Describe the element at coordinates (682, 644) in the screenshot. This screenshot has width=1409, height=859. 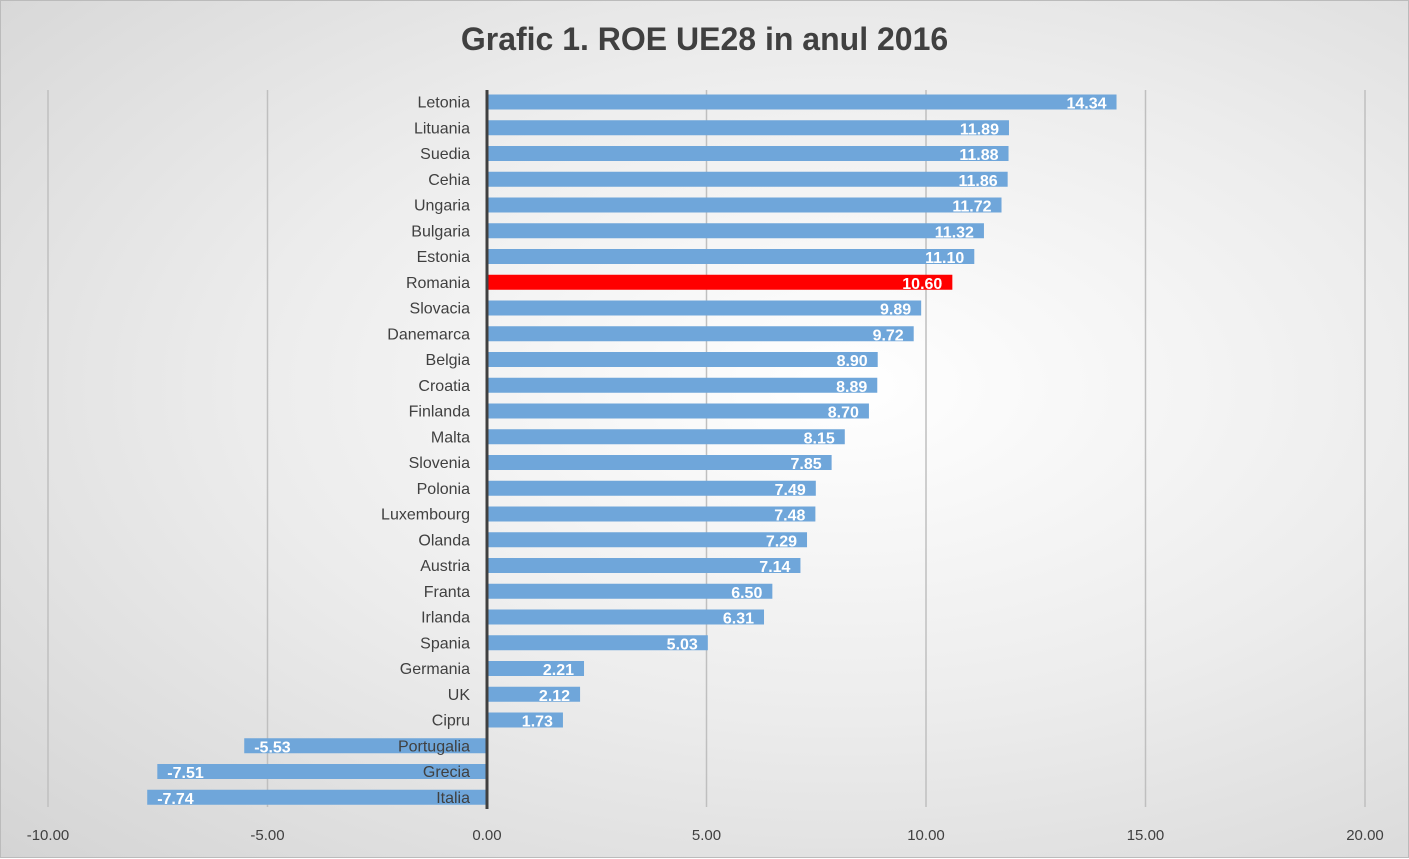
I see `data-label: 5.03` at that location.